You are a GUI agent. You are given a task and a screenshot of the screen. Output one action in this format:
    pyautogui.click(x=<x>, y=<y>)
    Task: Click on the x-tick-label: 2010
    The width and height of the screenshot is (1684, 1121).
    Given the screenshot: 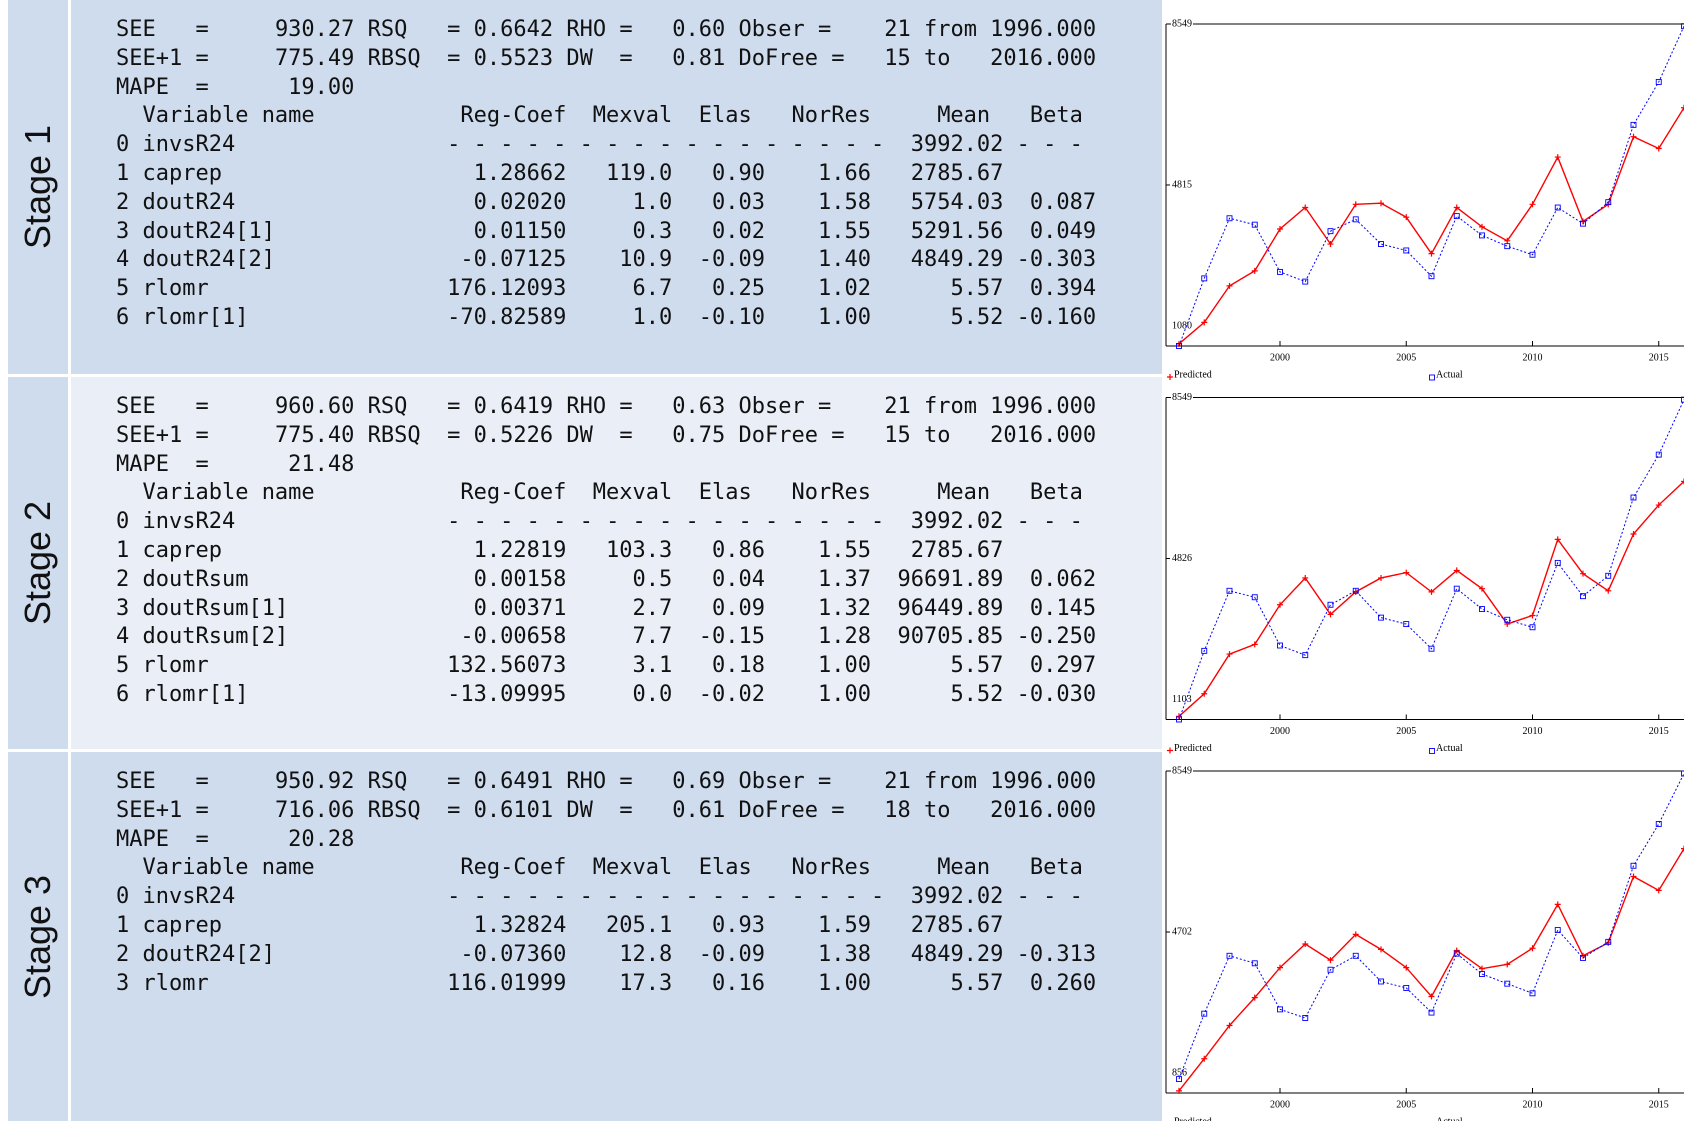 What is the action you would take?
    pyautogui.click(x=1533, y=1104)
    